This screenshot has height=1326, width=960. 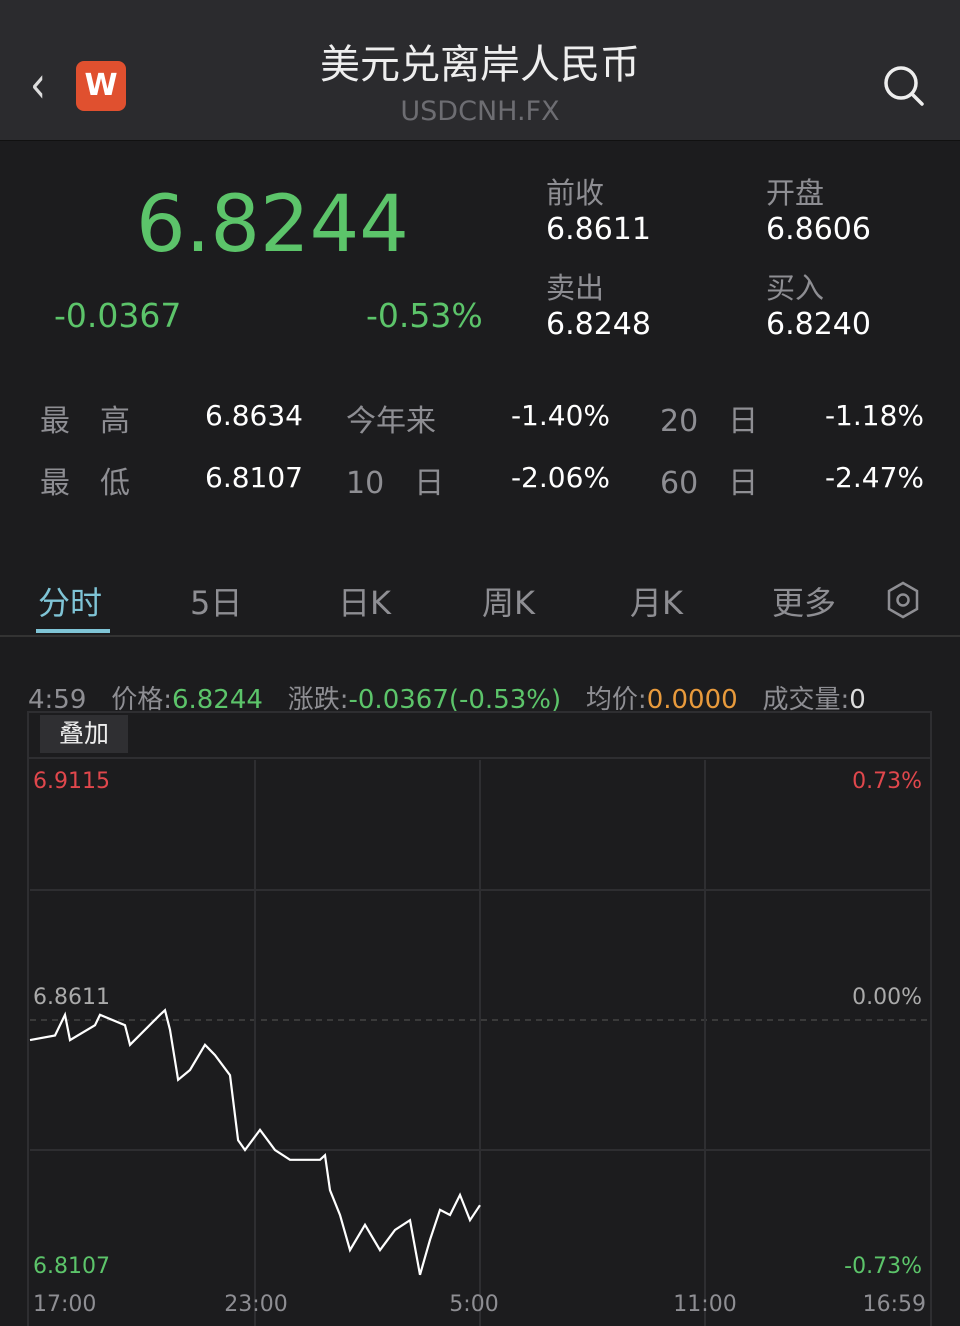 What do you see at coordinates (692, 700) in the screenshot?
I see `info-avg: 0.0000` at bounding box center [692, 700].